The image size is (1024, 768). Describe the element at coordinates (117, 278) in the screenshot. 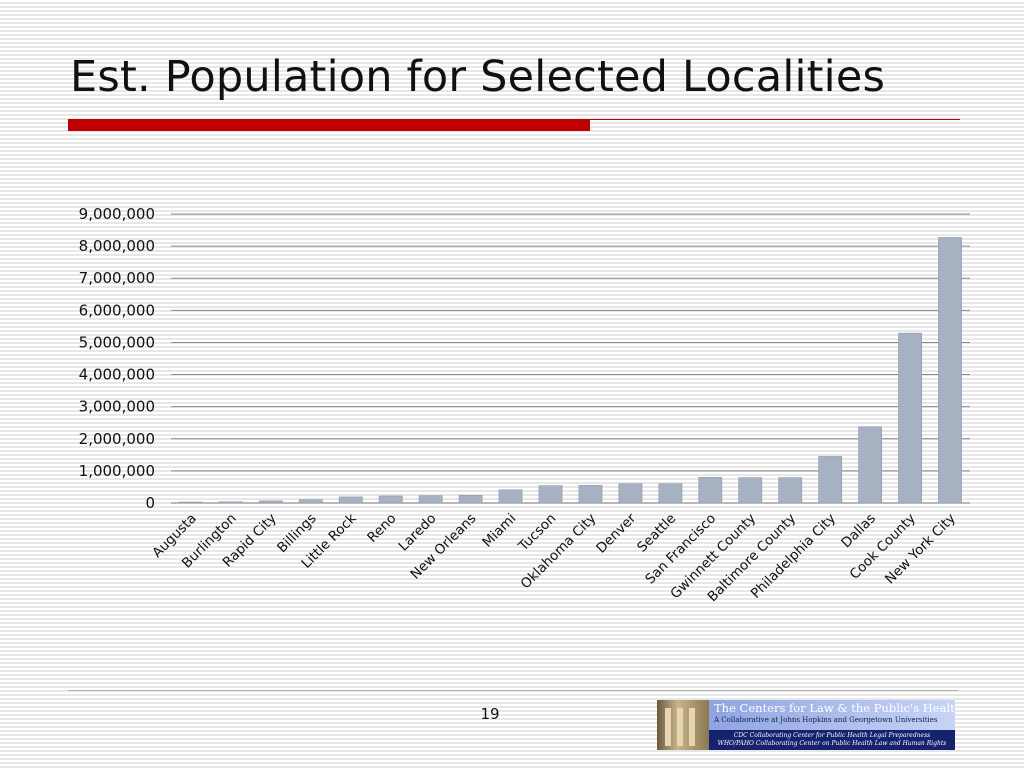

I see `y-tick-label: 7,000,000` at that location.